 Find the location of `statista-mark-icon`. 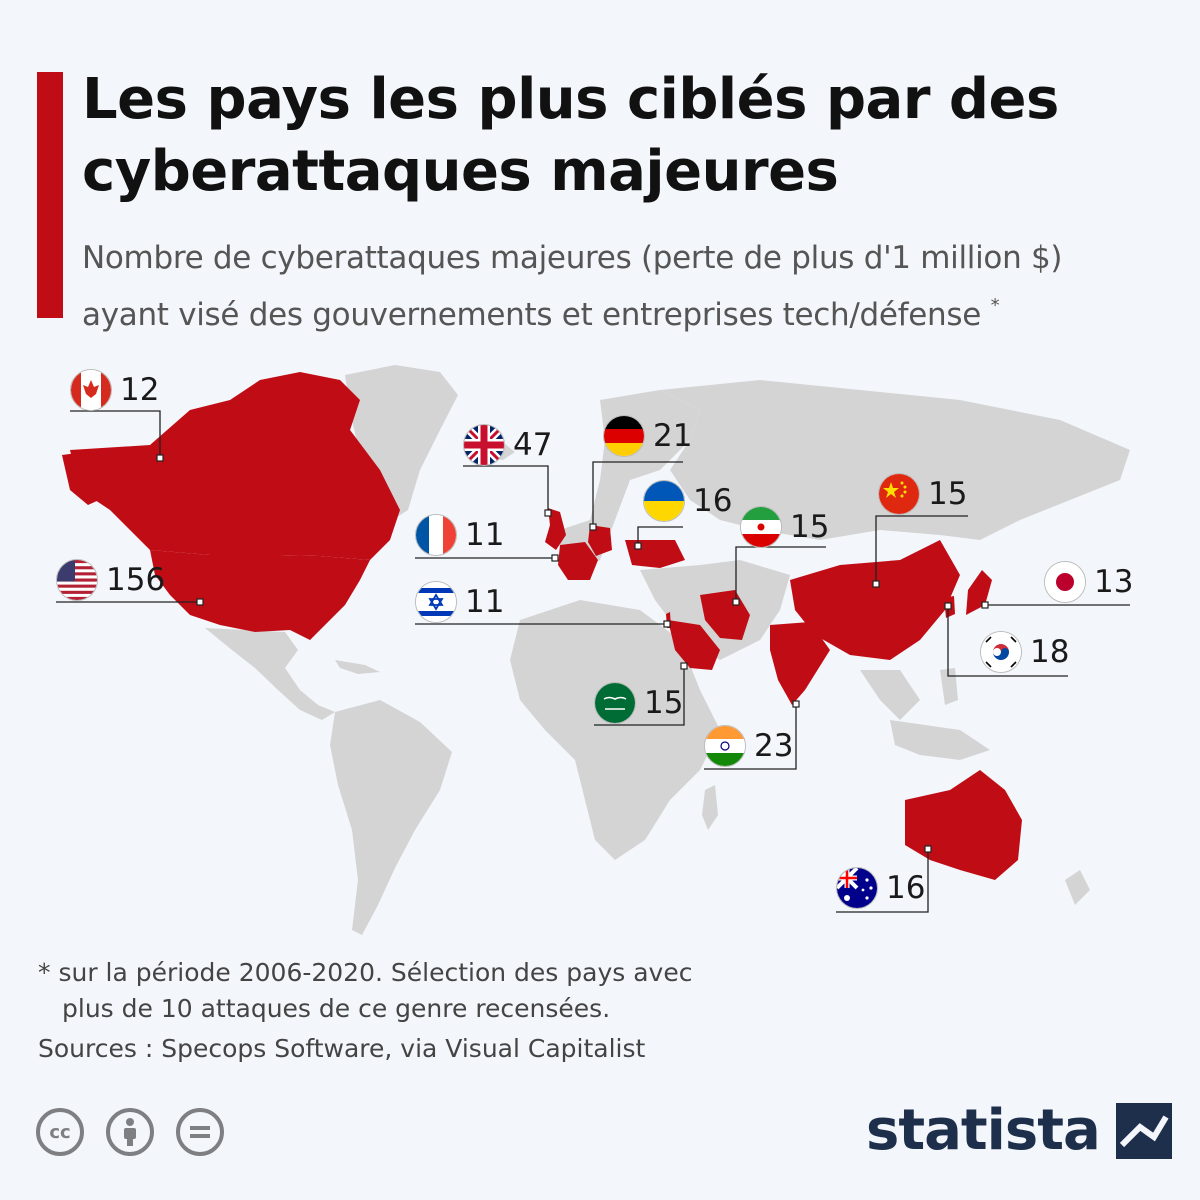

statista-mark-icon is located at coordinates (1143, 1130).